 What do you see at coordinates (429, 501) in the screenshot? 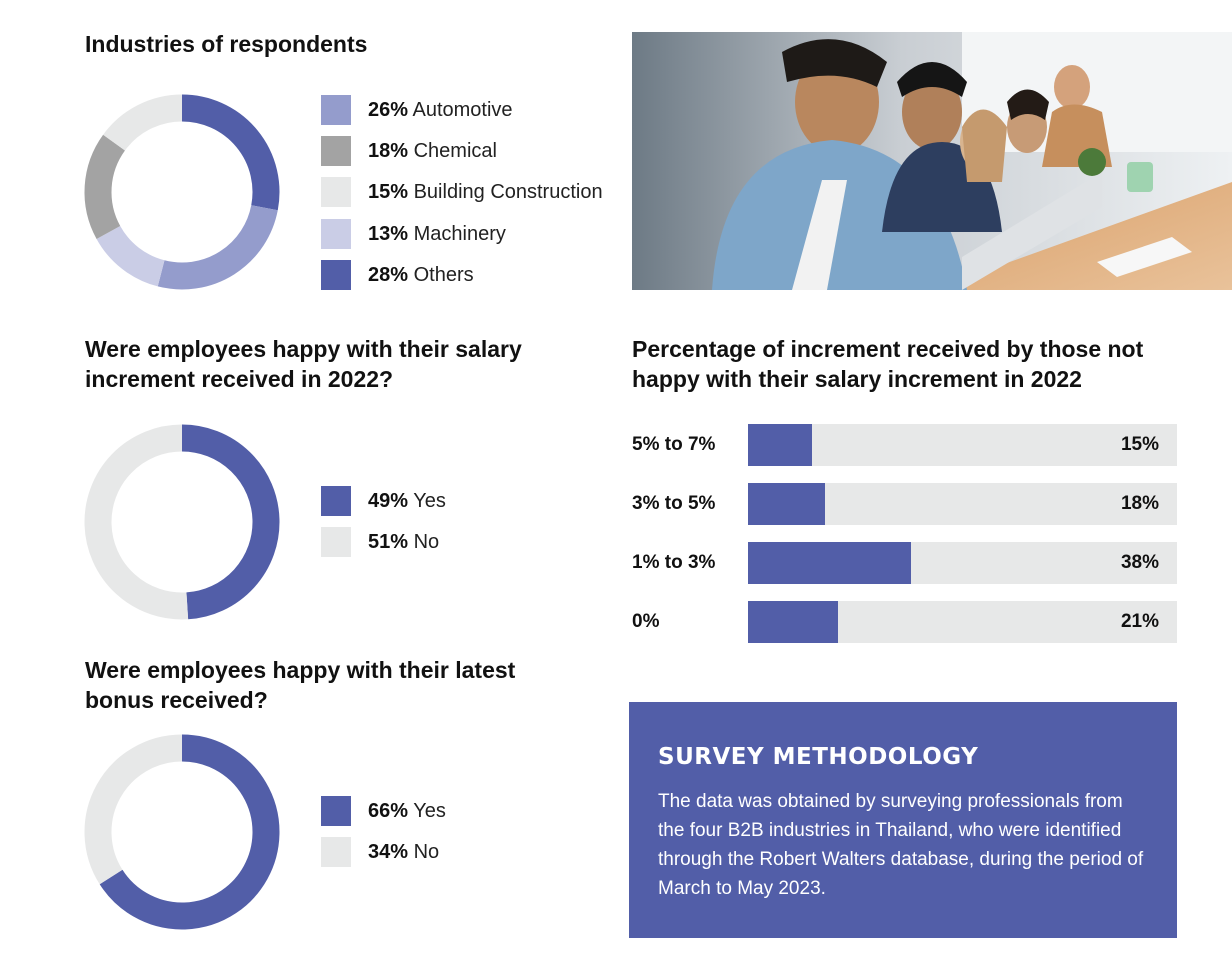
I see `legend-label-salary-yes: Yes` at bounding box center [429, 501].